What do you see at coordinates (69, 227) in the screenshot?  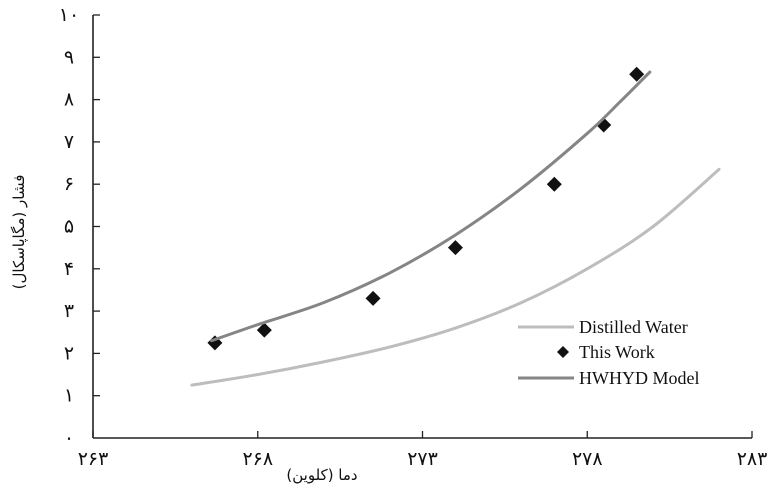 I see `y-tick-label: ۵` at bounding box center [69, 227].